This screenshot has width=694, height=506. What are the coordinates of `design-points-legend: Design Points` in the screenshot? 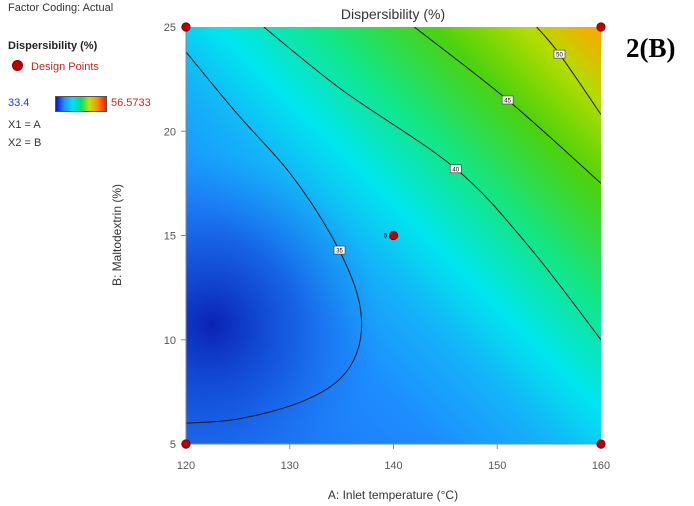 It's located at (55, 66).